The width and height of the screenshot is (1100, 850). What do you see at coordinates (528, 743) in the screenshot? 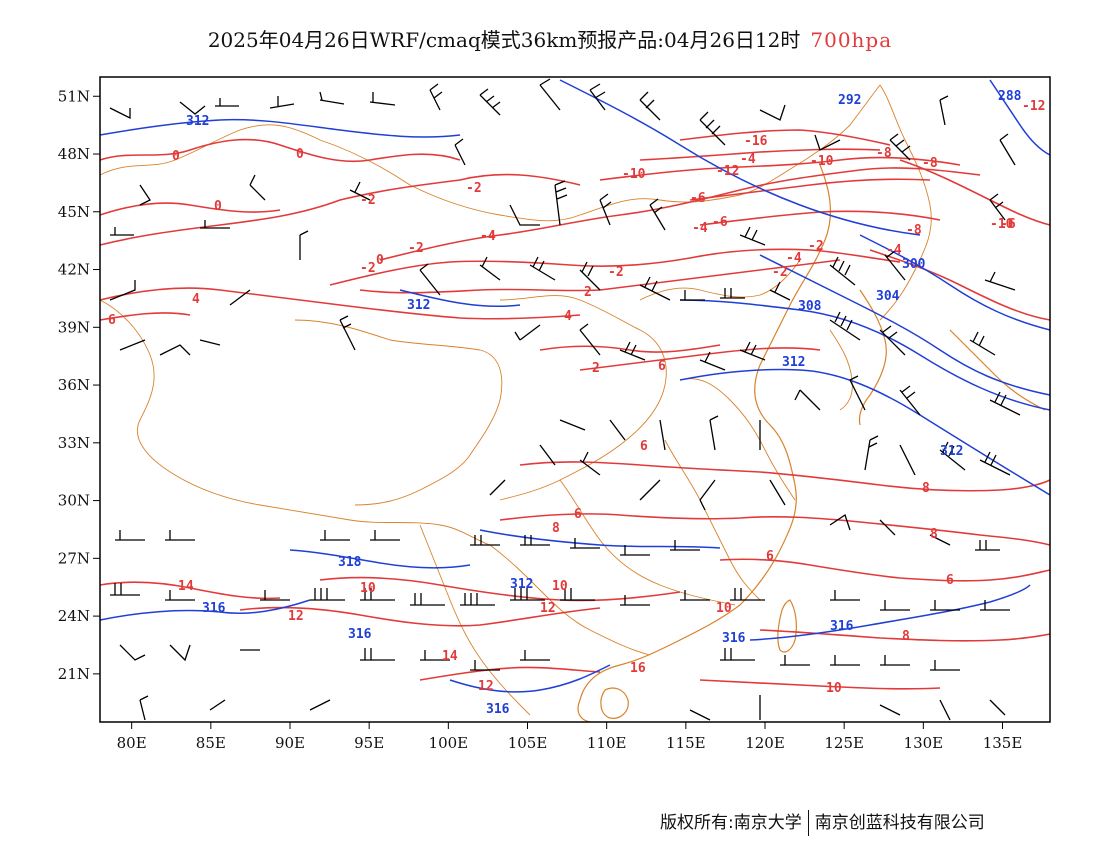
I see `lon-tick-label: 105E` at bounding box center [528, 743].